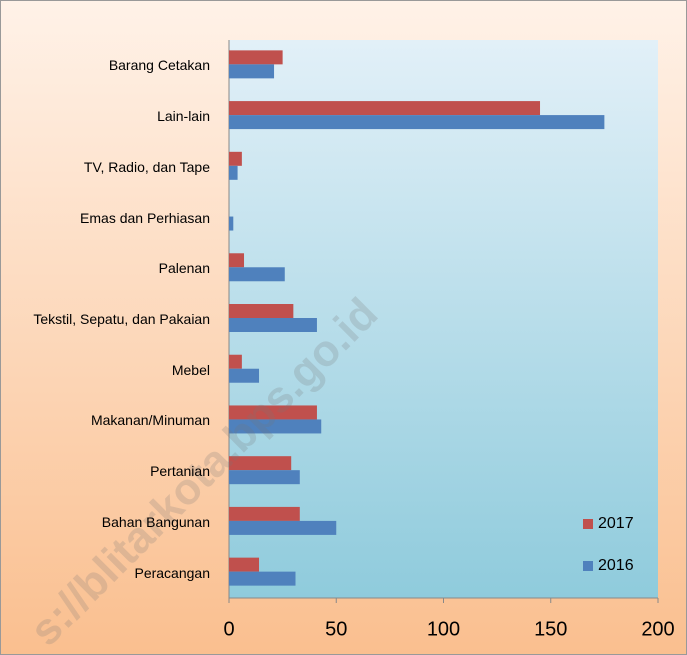 The image size is (687, 655). I want to click on x-tick-label: 200, so click(657, 629).